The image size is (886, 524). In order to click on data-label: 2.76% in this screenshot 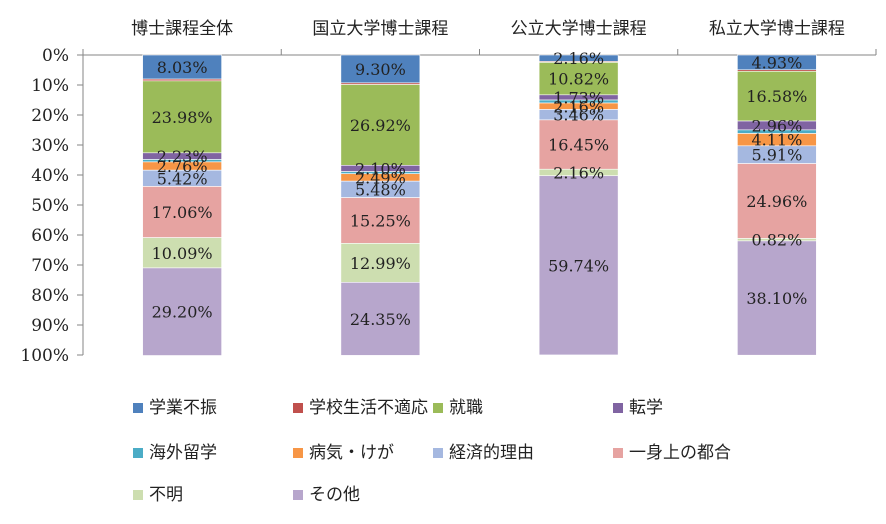, I will do `click(182, 166)`.